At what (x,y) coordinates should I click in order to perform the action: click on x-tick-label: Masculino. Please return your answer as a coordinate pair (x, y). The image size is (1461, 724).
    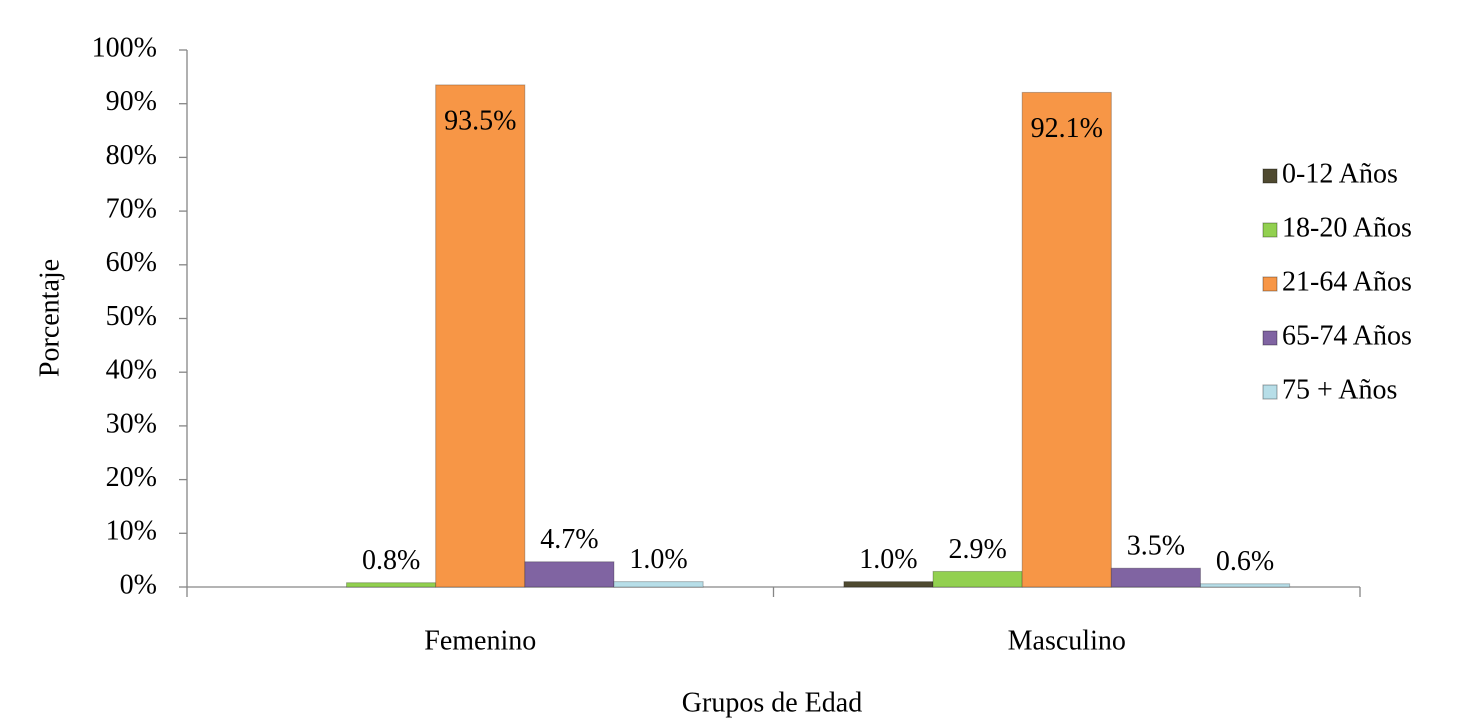
    Looking at the image, I should click on (1067, 640).